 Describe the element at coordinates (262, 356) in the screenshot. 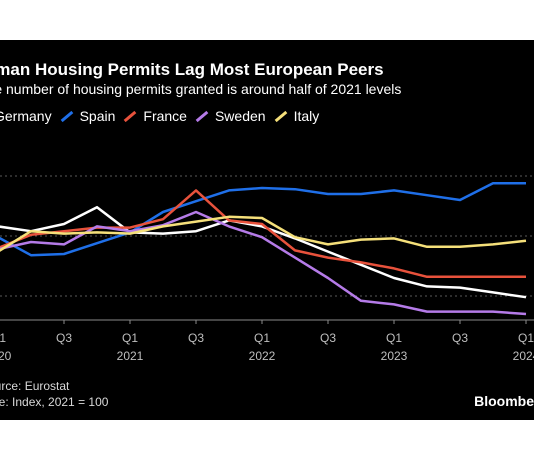

I see `x-tick-year-label: 2022` at that location.